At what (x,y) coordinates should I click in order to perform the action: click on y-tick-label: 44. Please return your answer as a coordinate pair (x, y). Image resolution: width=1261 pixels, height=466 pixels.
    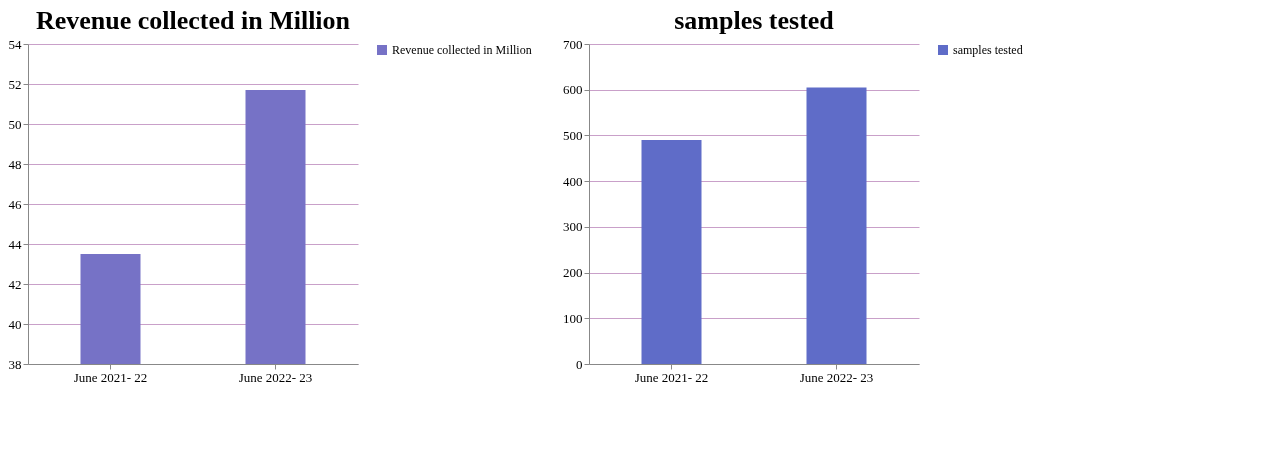
    Looking at the image, I should click on (15, 244).